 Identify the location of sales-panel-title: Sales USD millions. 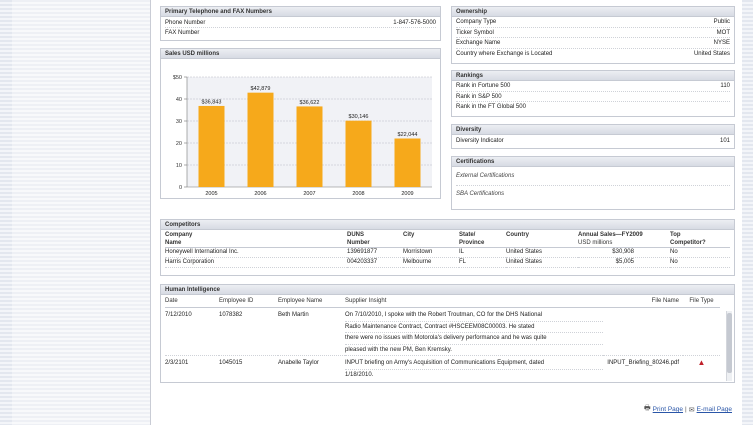
(300, 54).